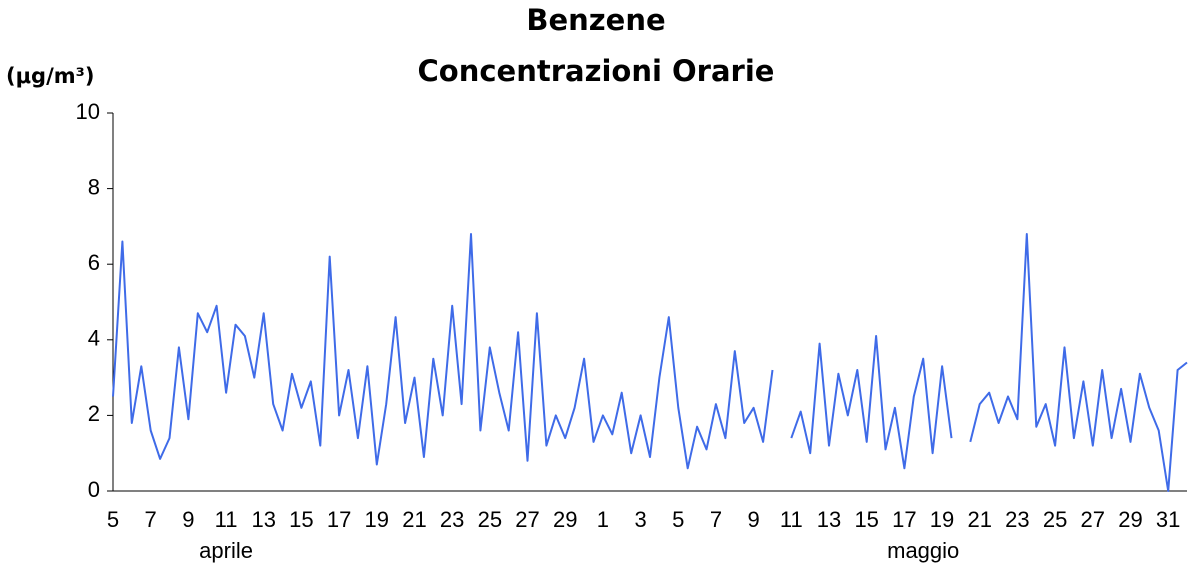  I want to click on x-tick-label: 3, so click(640, 519).